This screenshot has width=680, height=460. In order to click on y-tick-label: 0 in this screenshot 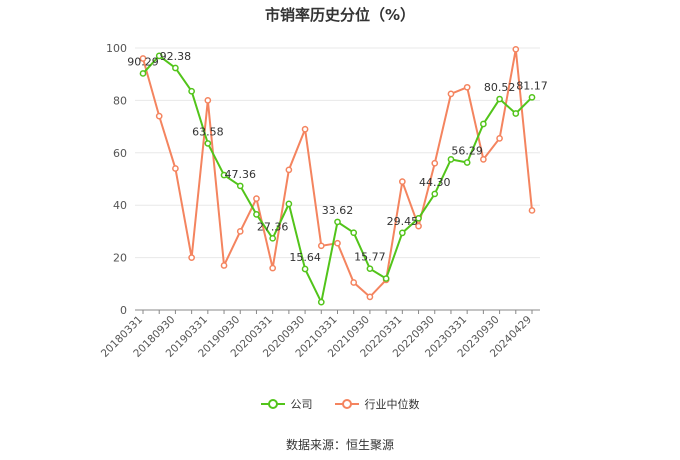, I will do `click(123, 310)`.